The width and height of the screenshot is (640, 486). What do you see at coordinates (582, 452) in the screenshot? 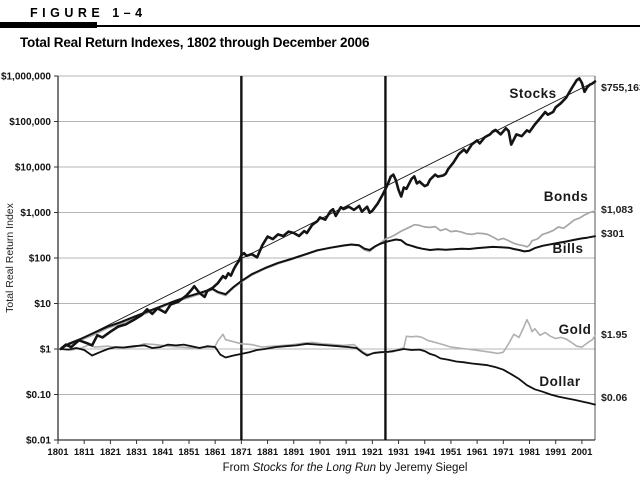
I see `x-axis-tick-label: 2001` at bounding box center [582, 452].